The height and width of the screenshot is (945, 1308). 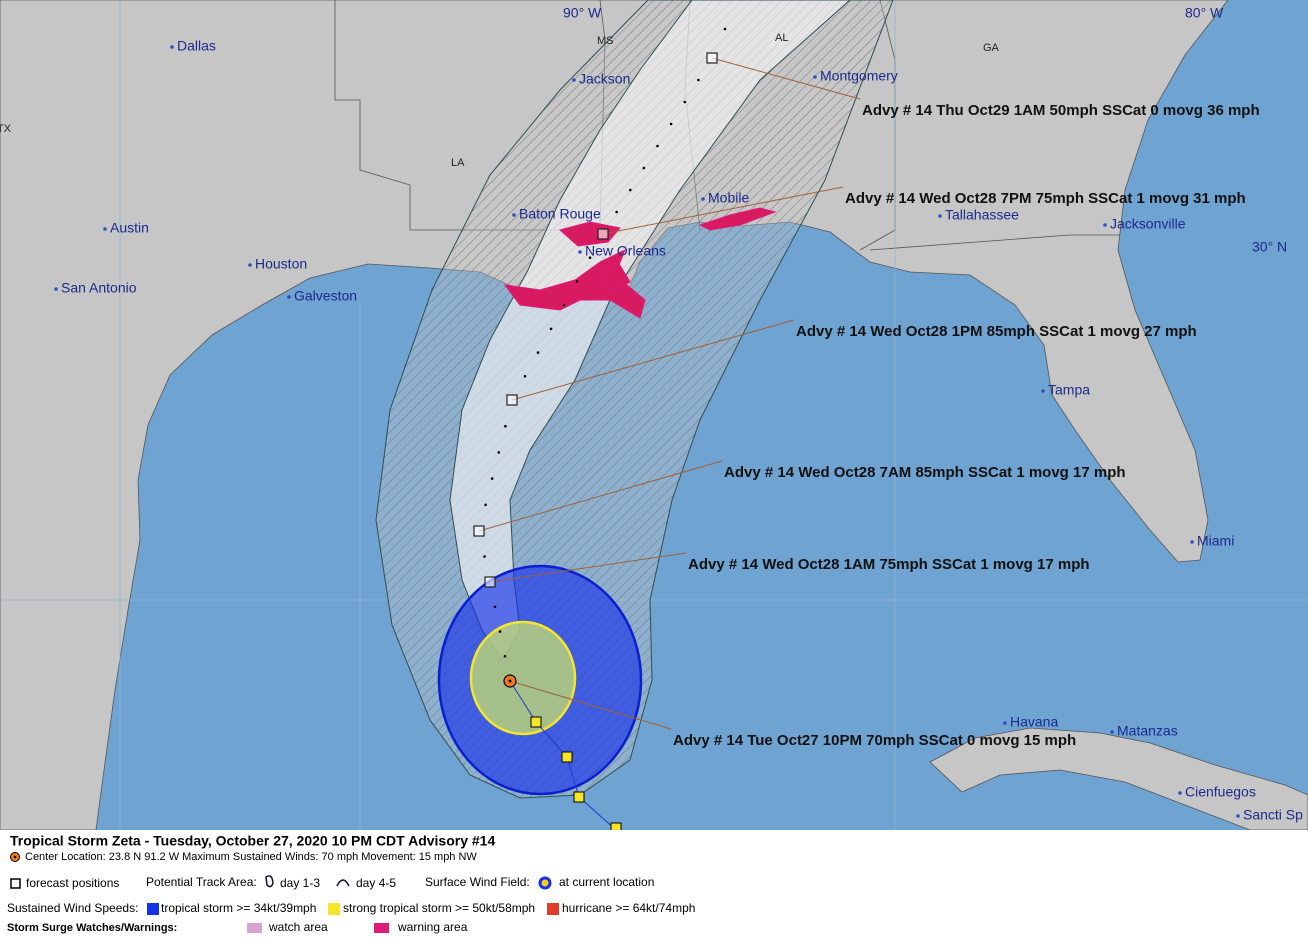 I want to click on city-label: San Antonio, so click(x=99, y=288).